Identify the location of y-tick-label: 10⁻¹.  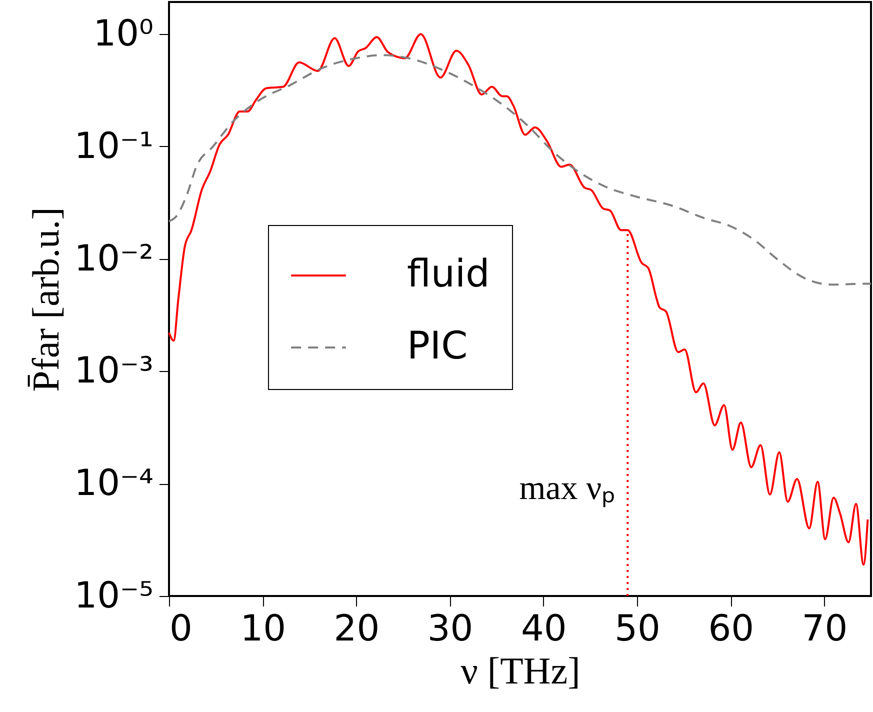
(114, 146).